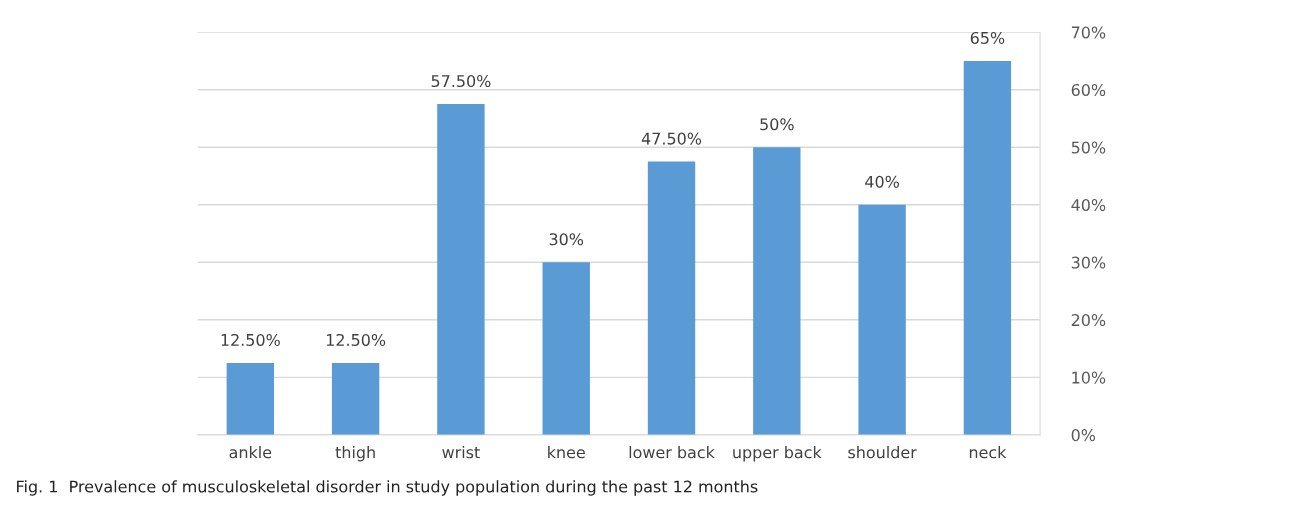 This screenshot has height=511, width=1292. I want to click on y-tick-label: 40%, so click(1088, 205).